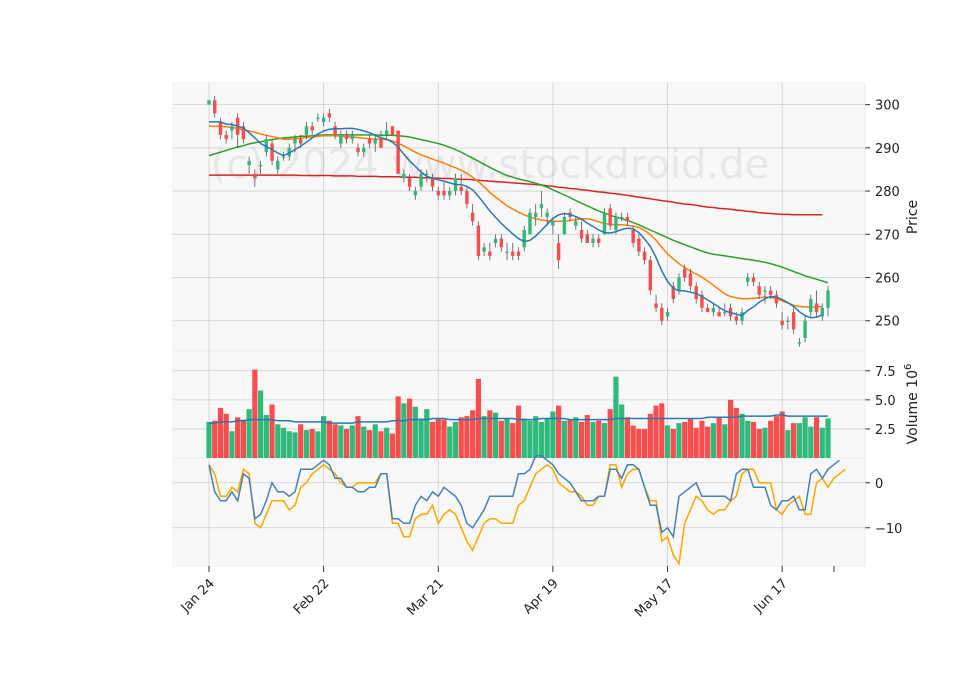 Image resolution: width=960 pixels, height=690 pixels. I want to click on price-tick-label: 290, so click(887, 149).